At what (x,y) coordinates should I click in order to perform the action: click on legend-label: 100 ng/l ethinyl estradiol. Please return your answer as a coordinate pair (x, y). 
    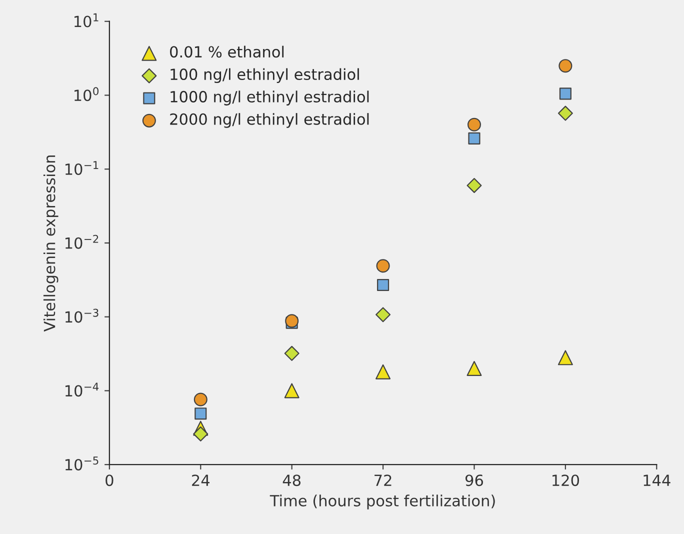
    Looking at the image, I should click on (264, 76).